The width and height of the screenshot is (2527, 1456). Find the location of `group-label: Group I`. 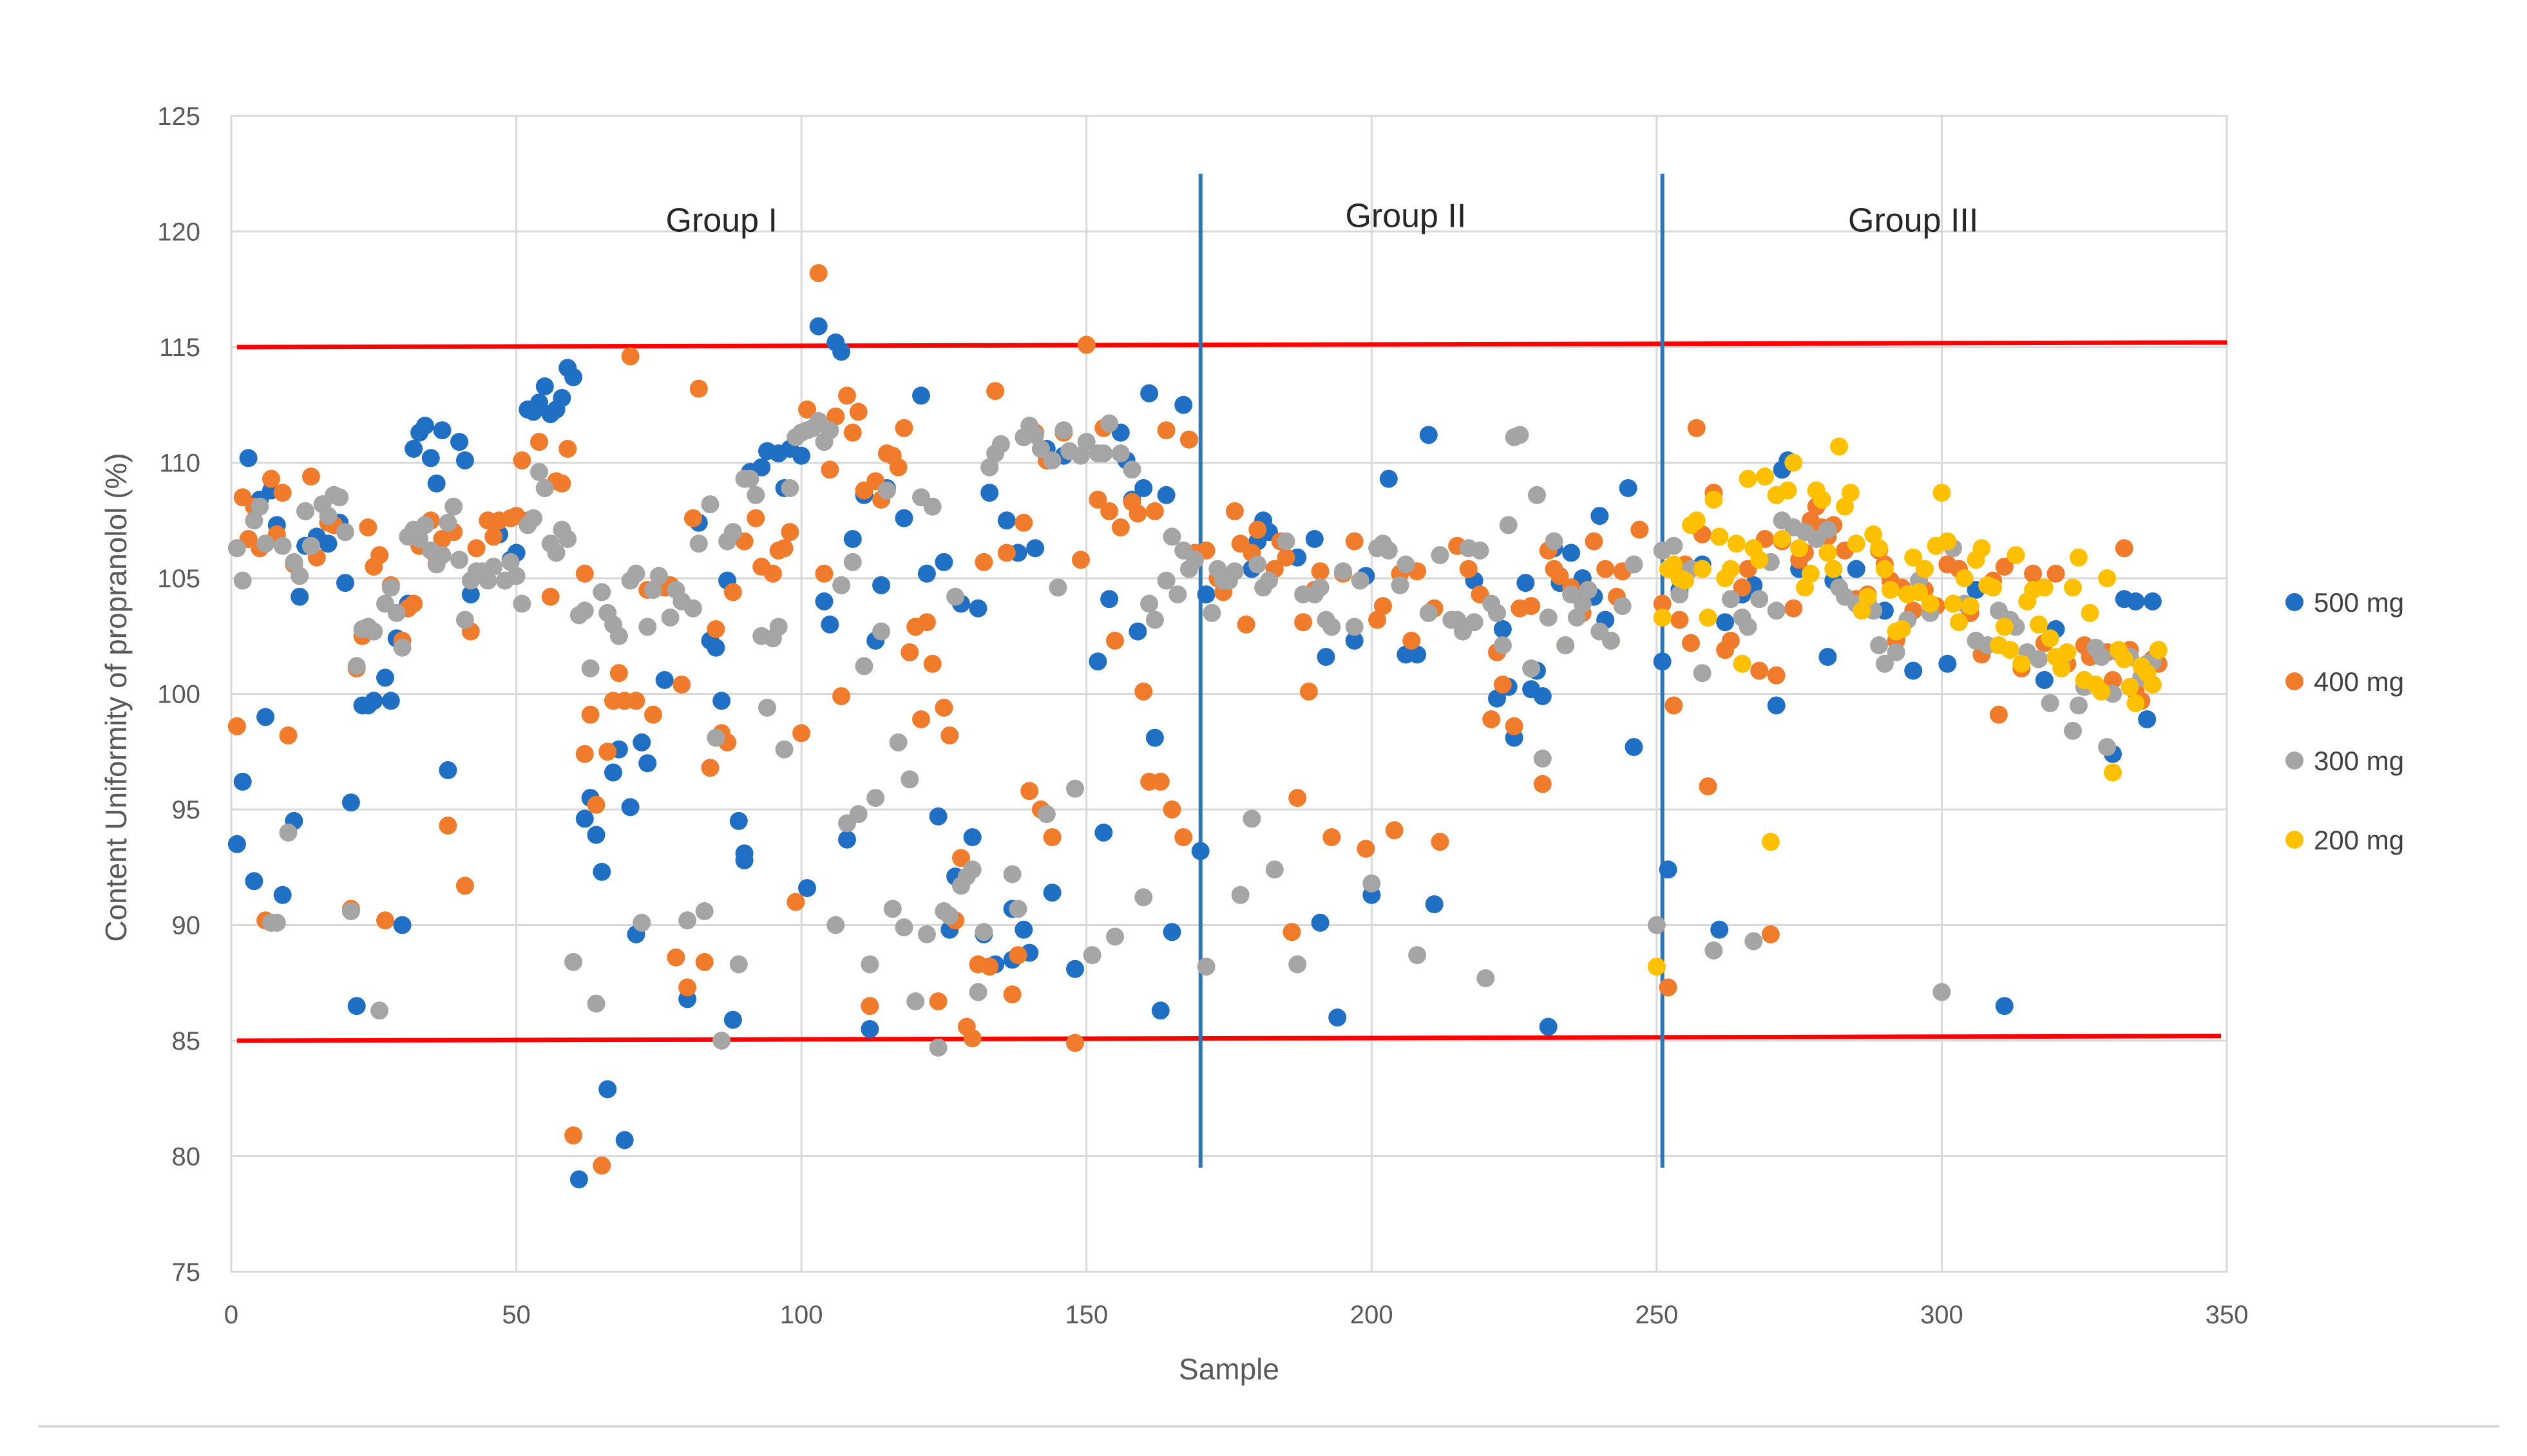

group-label: Group I is located at coordinates (721, 221).